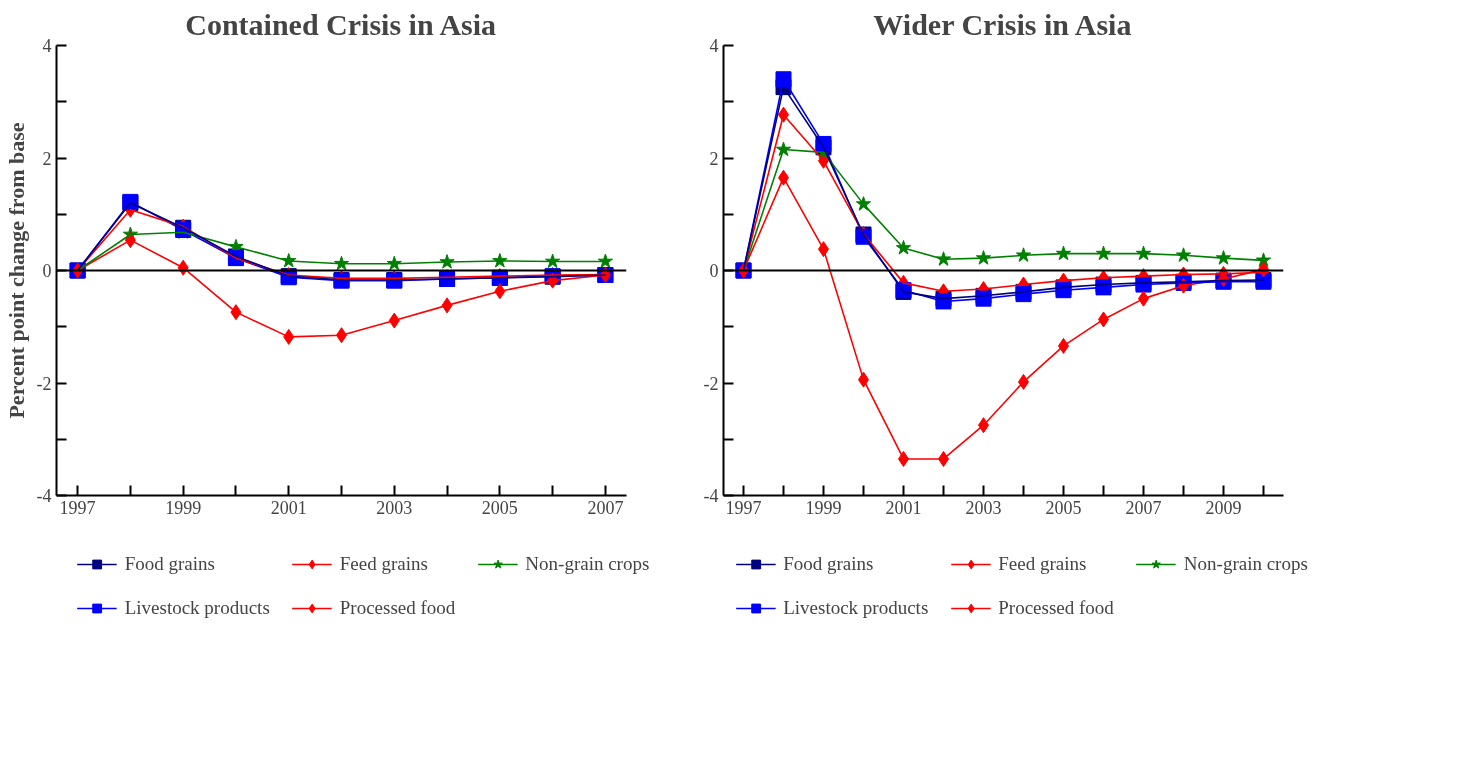 The image size is (1459, 763). Describe the element at coordinates (341, 24) in the screenshot. I see `chart-title: Contained Crisis in Asia` at that location.